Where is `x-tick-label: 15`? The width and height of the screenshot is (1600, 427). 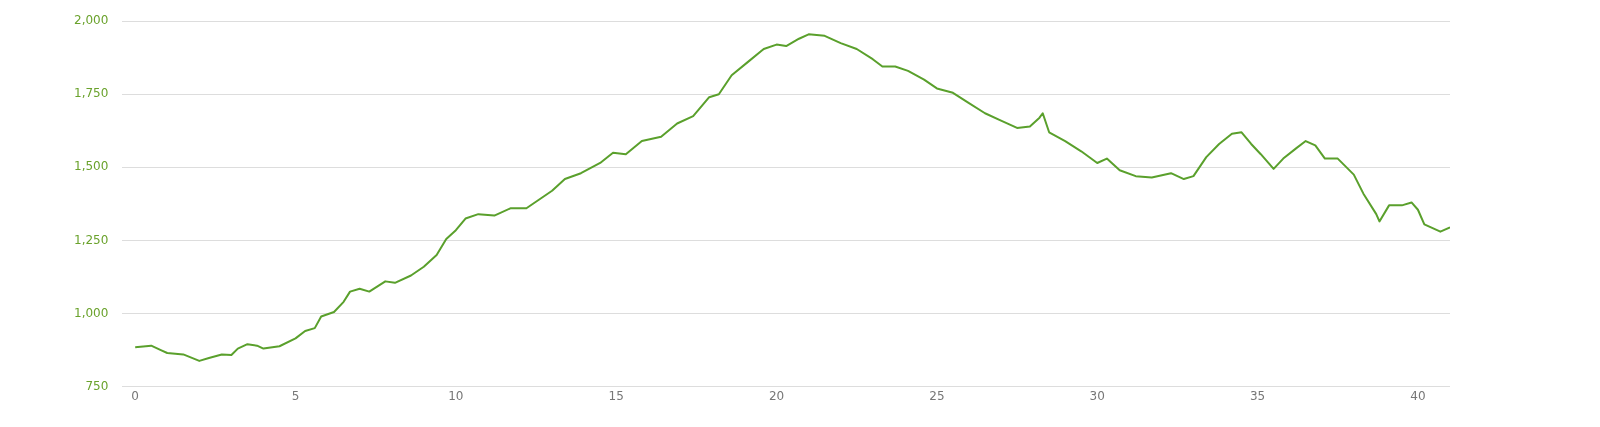
x-tick-label: 15 is located at coordinates (616, 395).